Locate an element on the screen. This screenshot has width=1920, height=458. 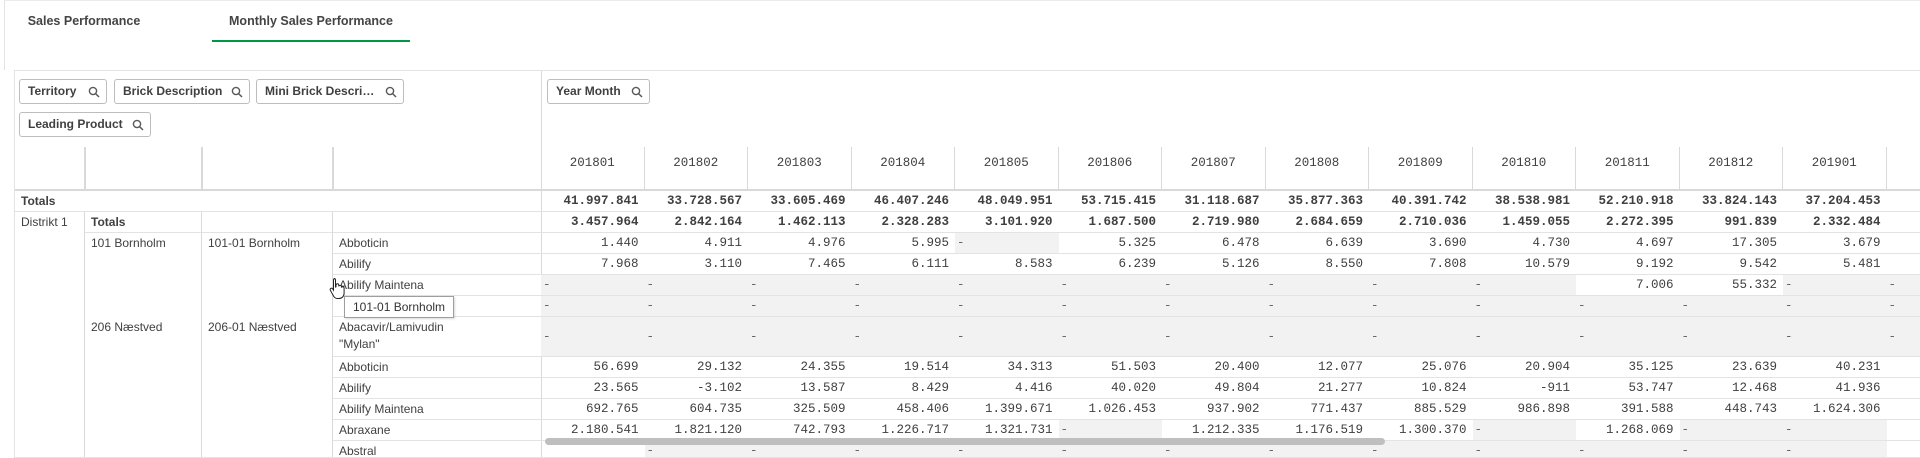
column-header-201807: 201807 is located at coordinates (1214, 168).